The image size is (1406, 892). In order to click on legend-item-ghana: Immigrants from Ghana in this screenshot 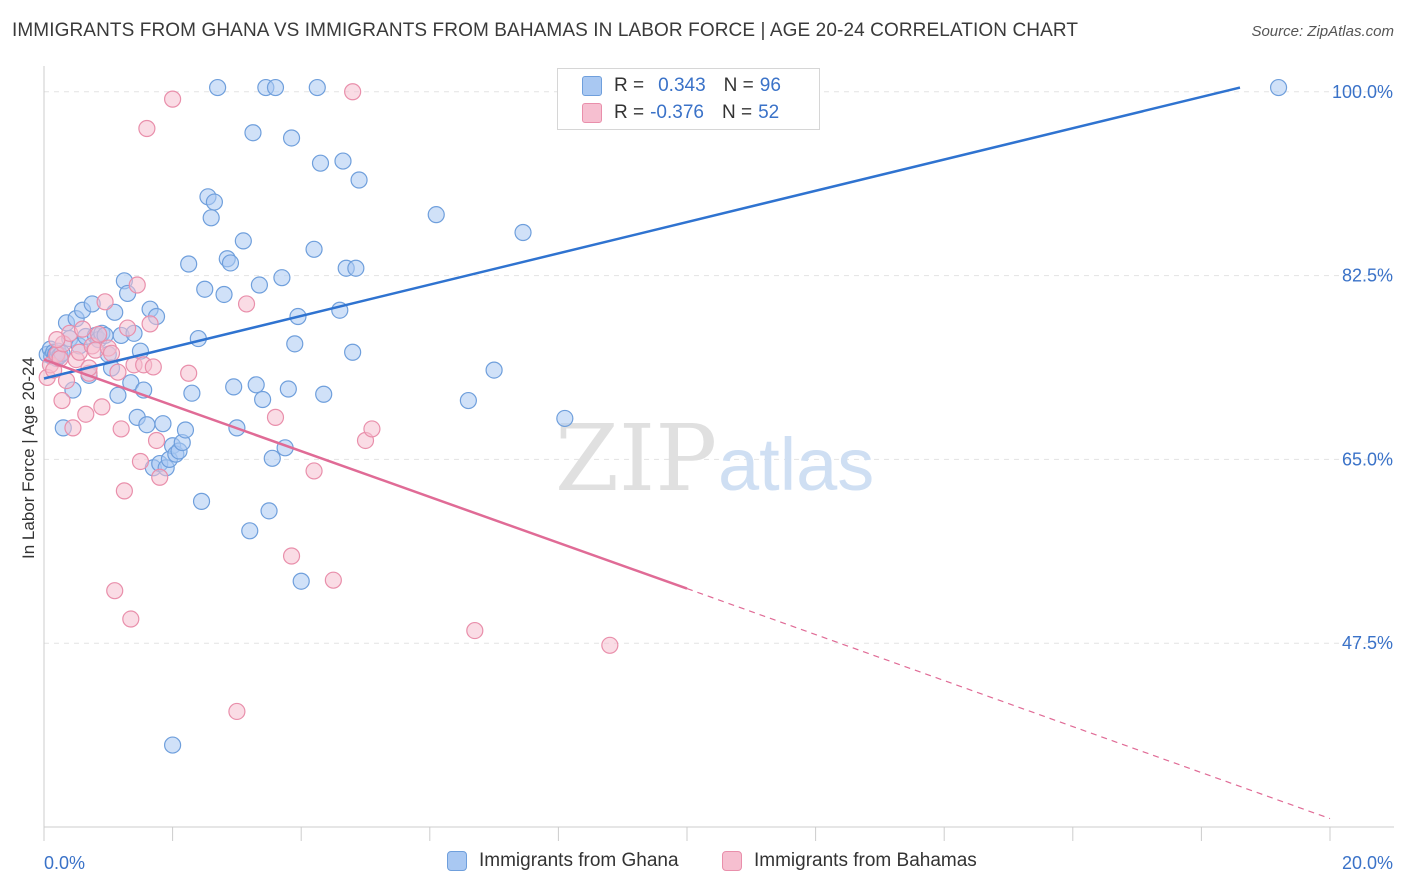, I will do `click(563, 861)`.